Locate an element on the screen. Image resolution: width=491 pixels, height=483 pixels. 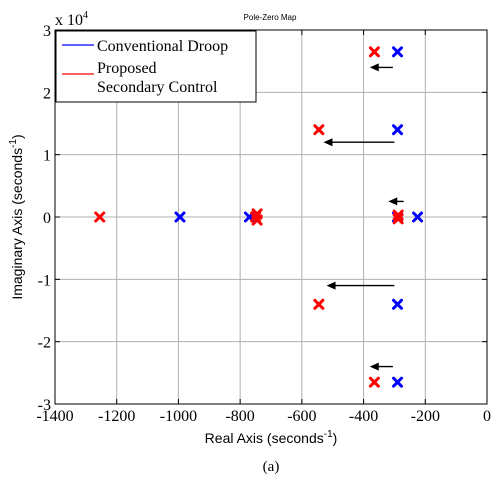
x-tick-label: -1400 is located at coordinates (54, 416).